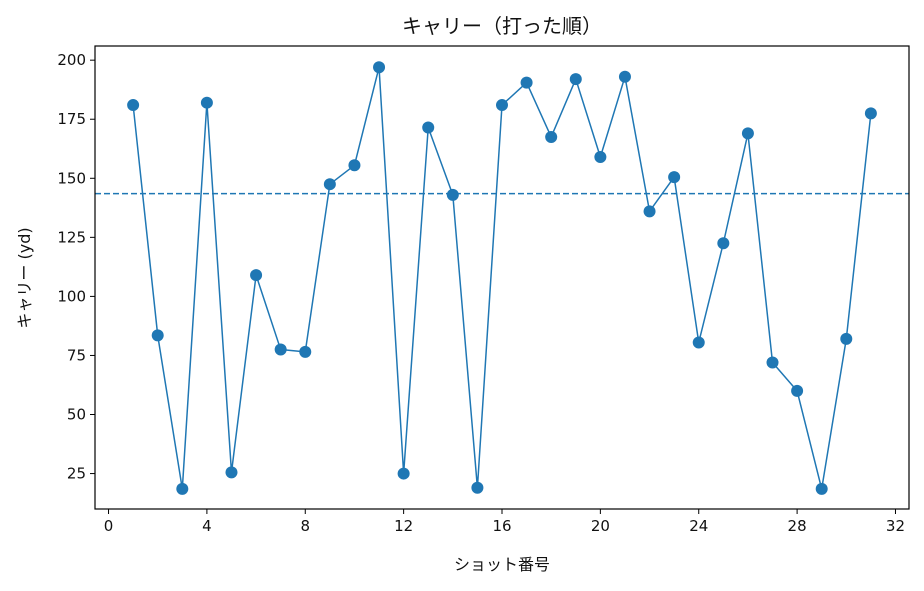  Describe the element at coordinates (501, 526) in the screenshot. I see `x-tick-label: 16` at that location.